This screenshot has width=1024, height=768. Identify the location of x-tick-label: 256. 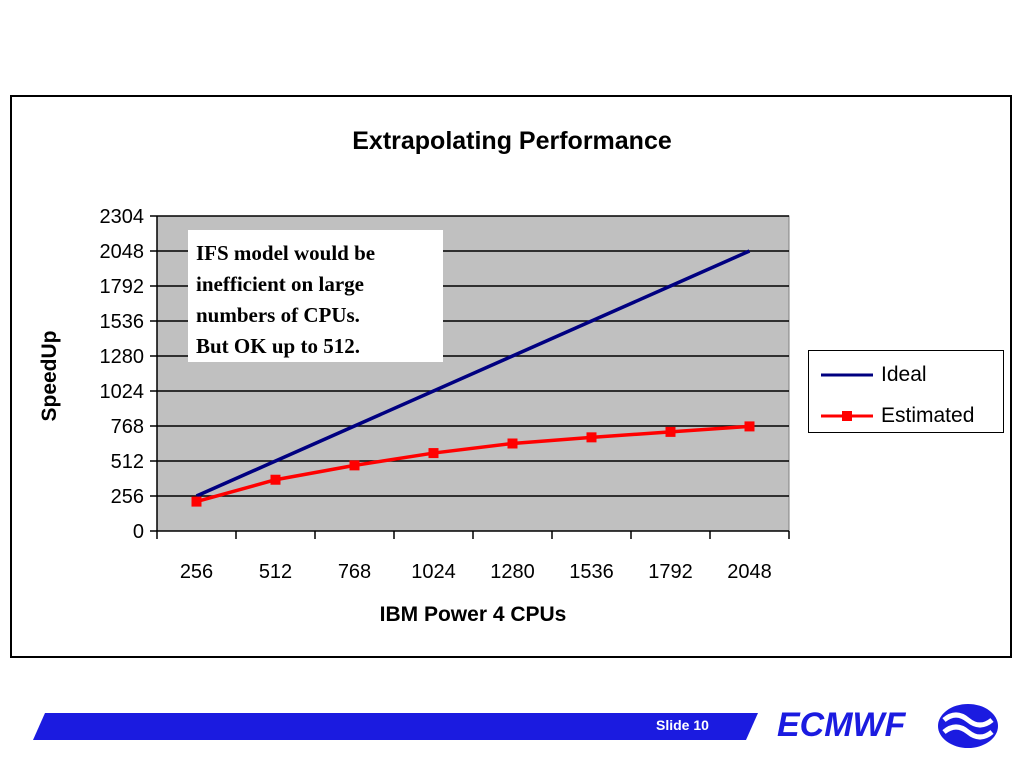
(196, 572).